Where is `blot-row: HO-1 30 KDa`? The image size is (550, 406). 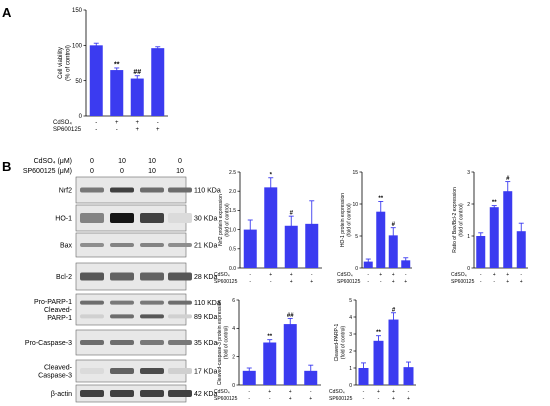
blot-row: HO-1 30 KDa is located at coordinates (136, 218).